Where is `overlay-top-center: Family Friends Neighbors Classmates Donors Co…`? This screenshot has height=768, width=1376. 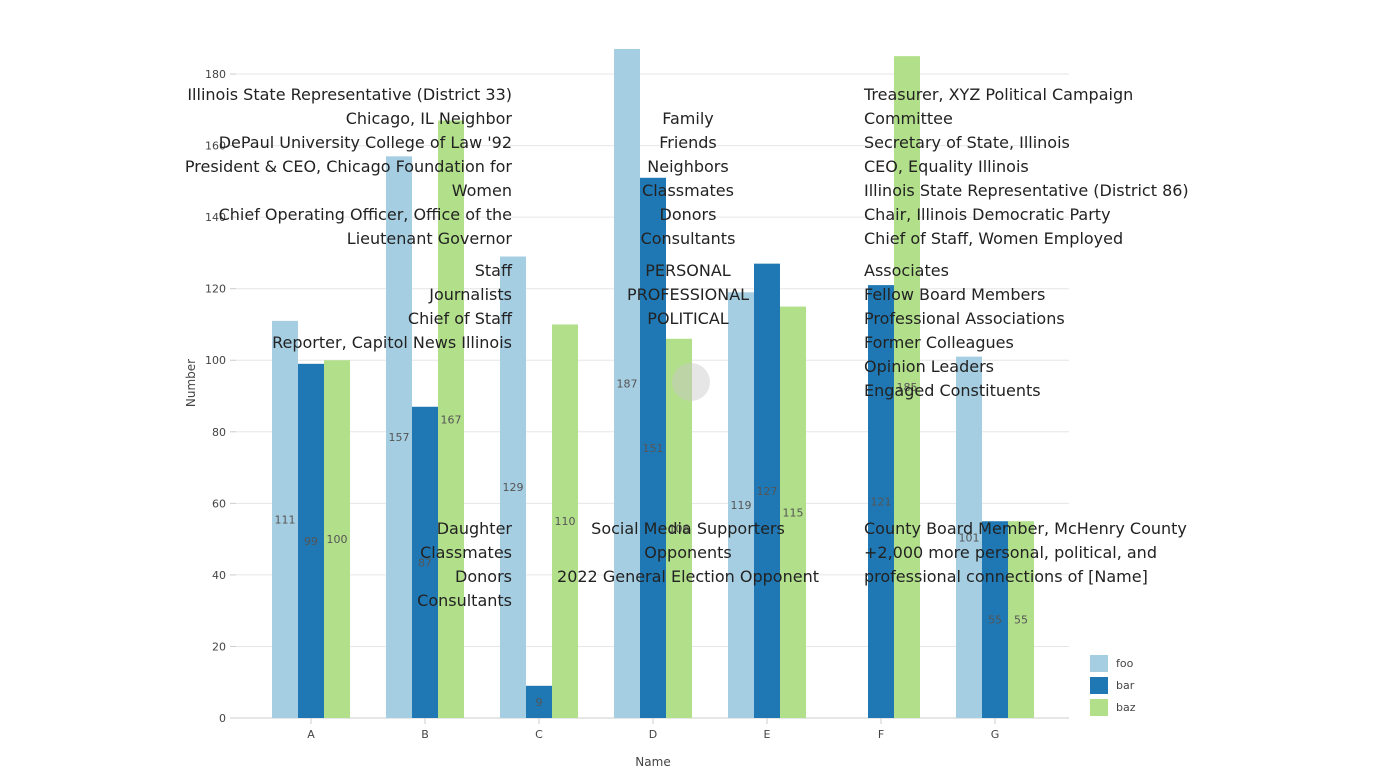 overlay-top-center: Family Friends Neighbors Classmates Donors Co… is located at coordinates (688, 223).